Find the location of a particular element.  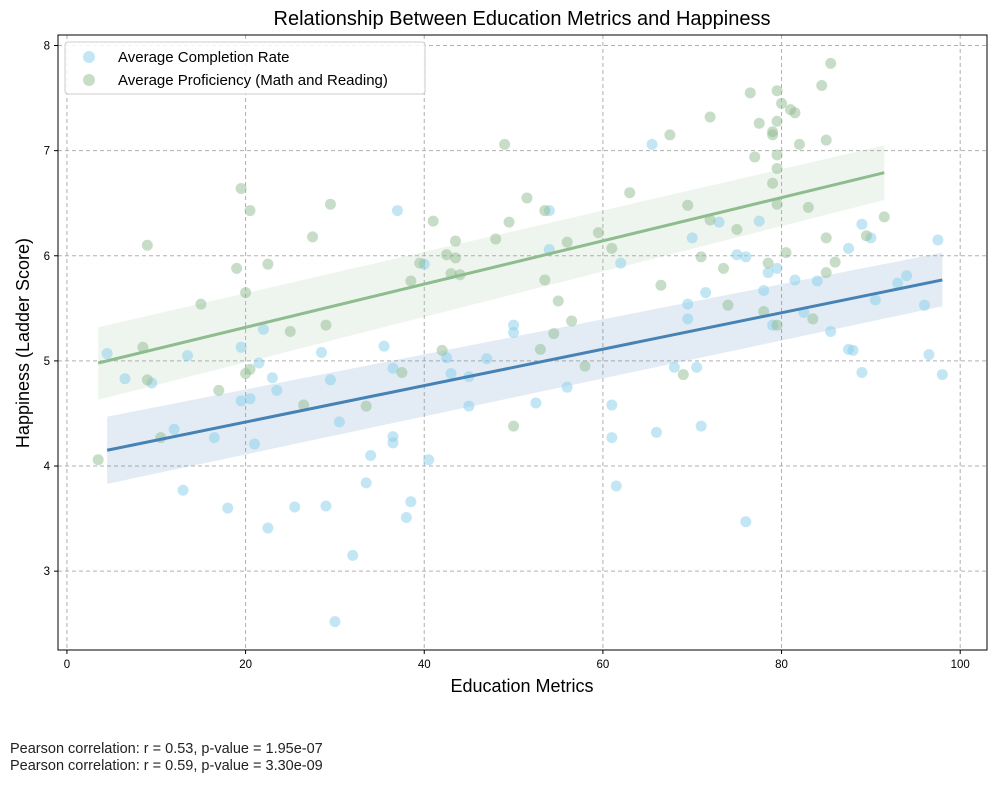

y-tick-label: 8 is located at coordinates (47, 47).